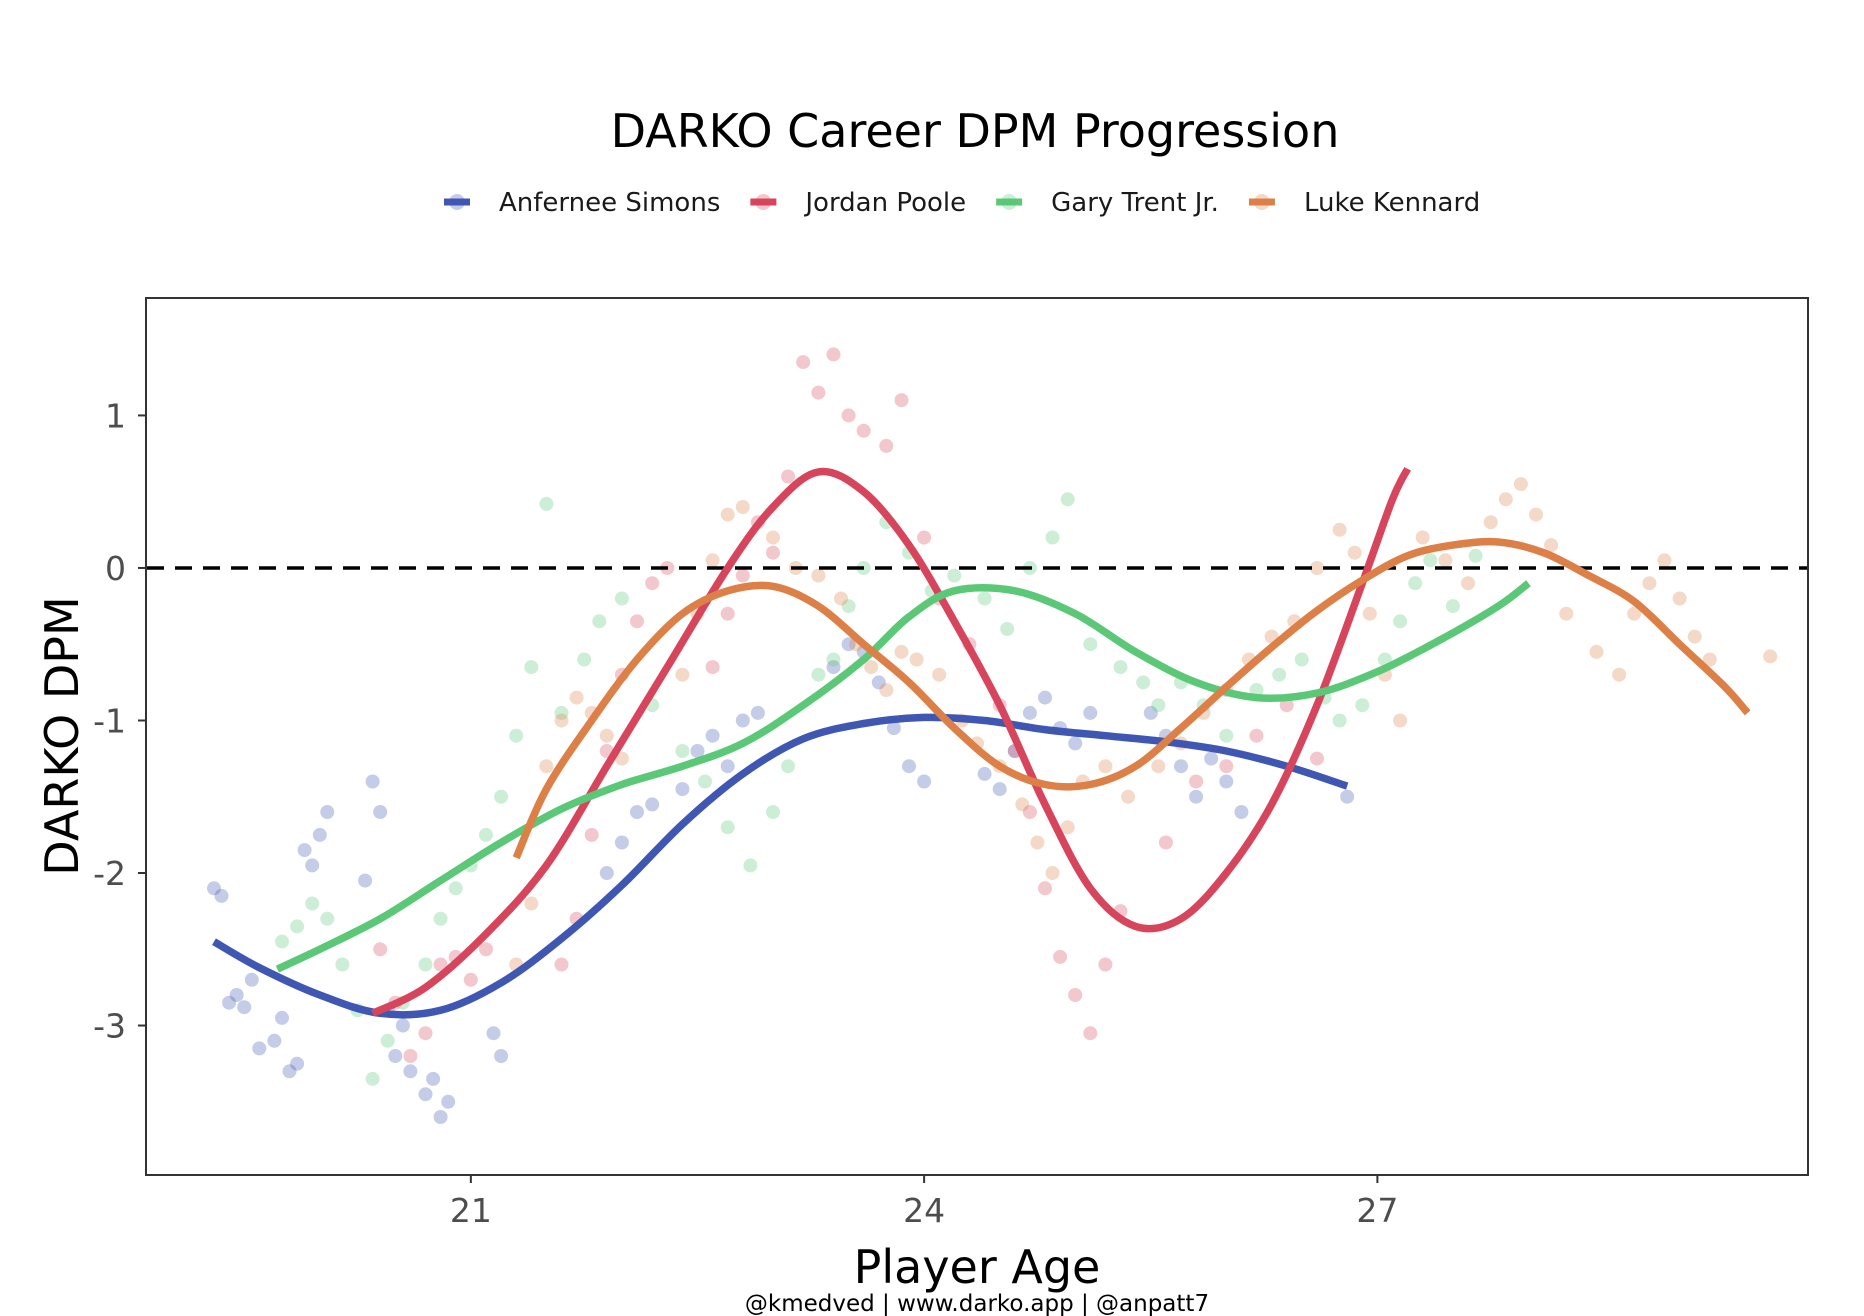  What do you see at coordinates (609, 203) in the screenshot?
I see `legend-label-0: Anfernee Simons` at bounding box center [609, 203].